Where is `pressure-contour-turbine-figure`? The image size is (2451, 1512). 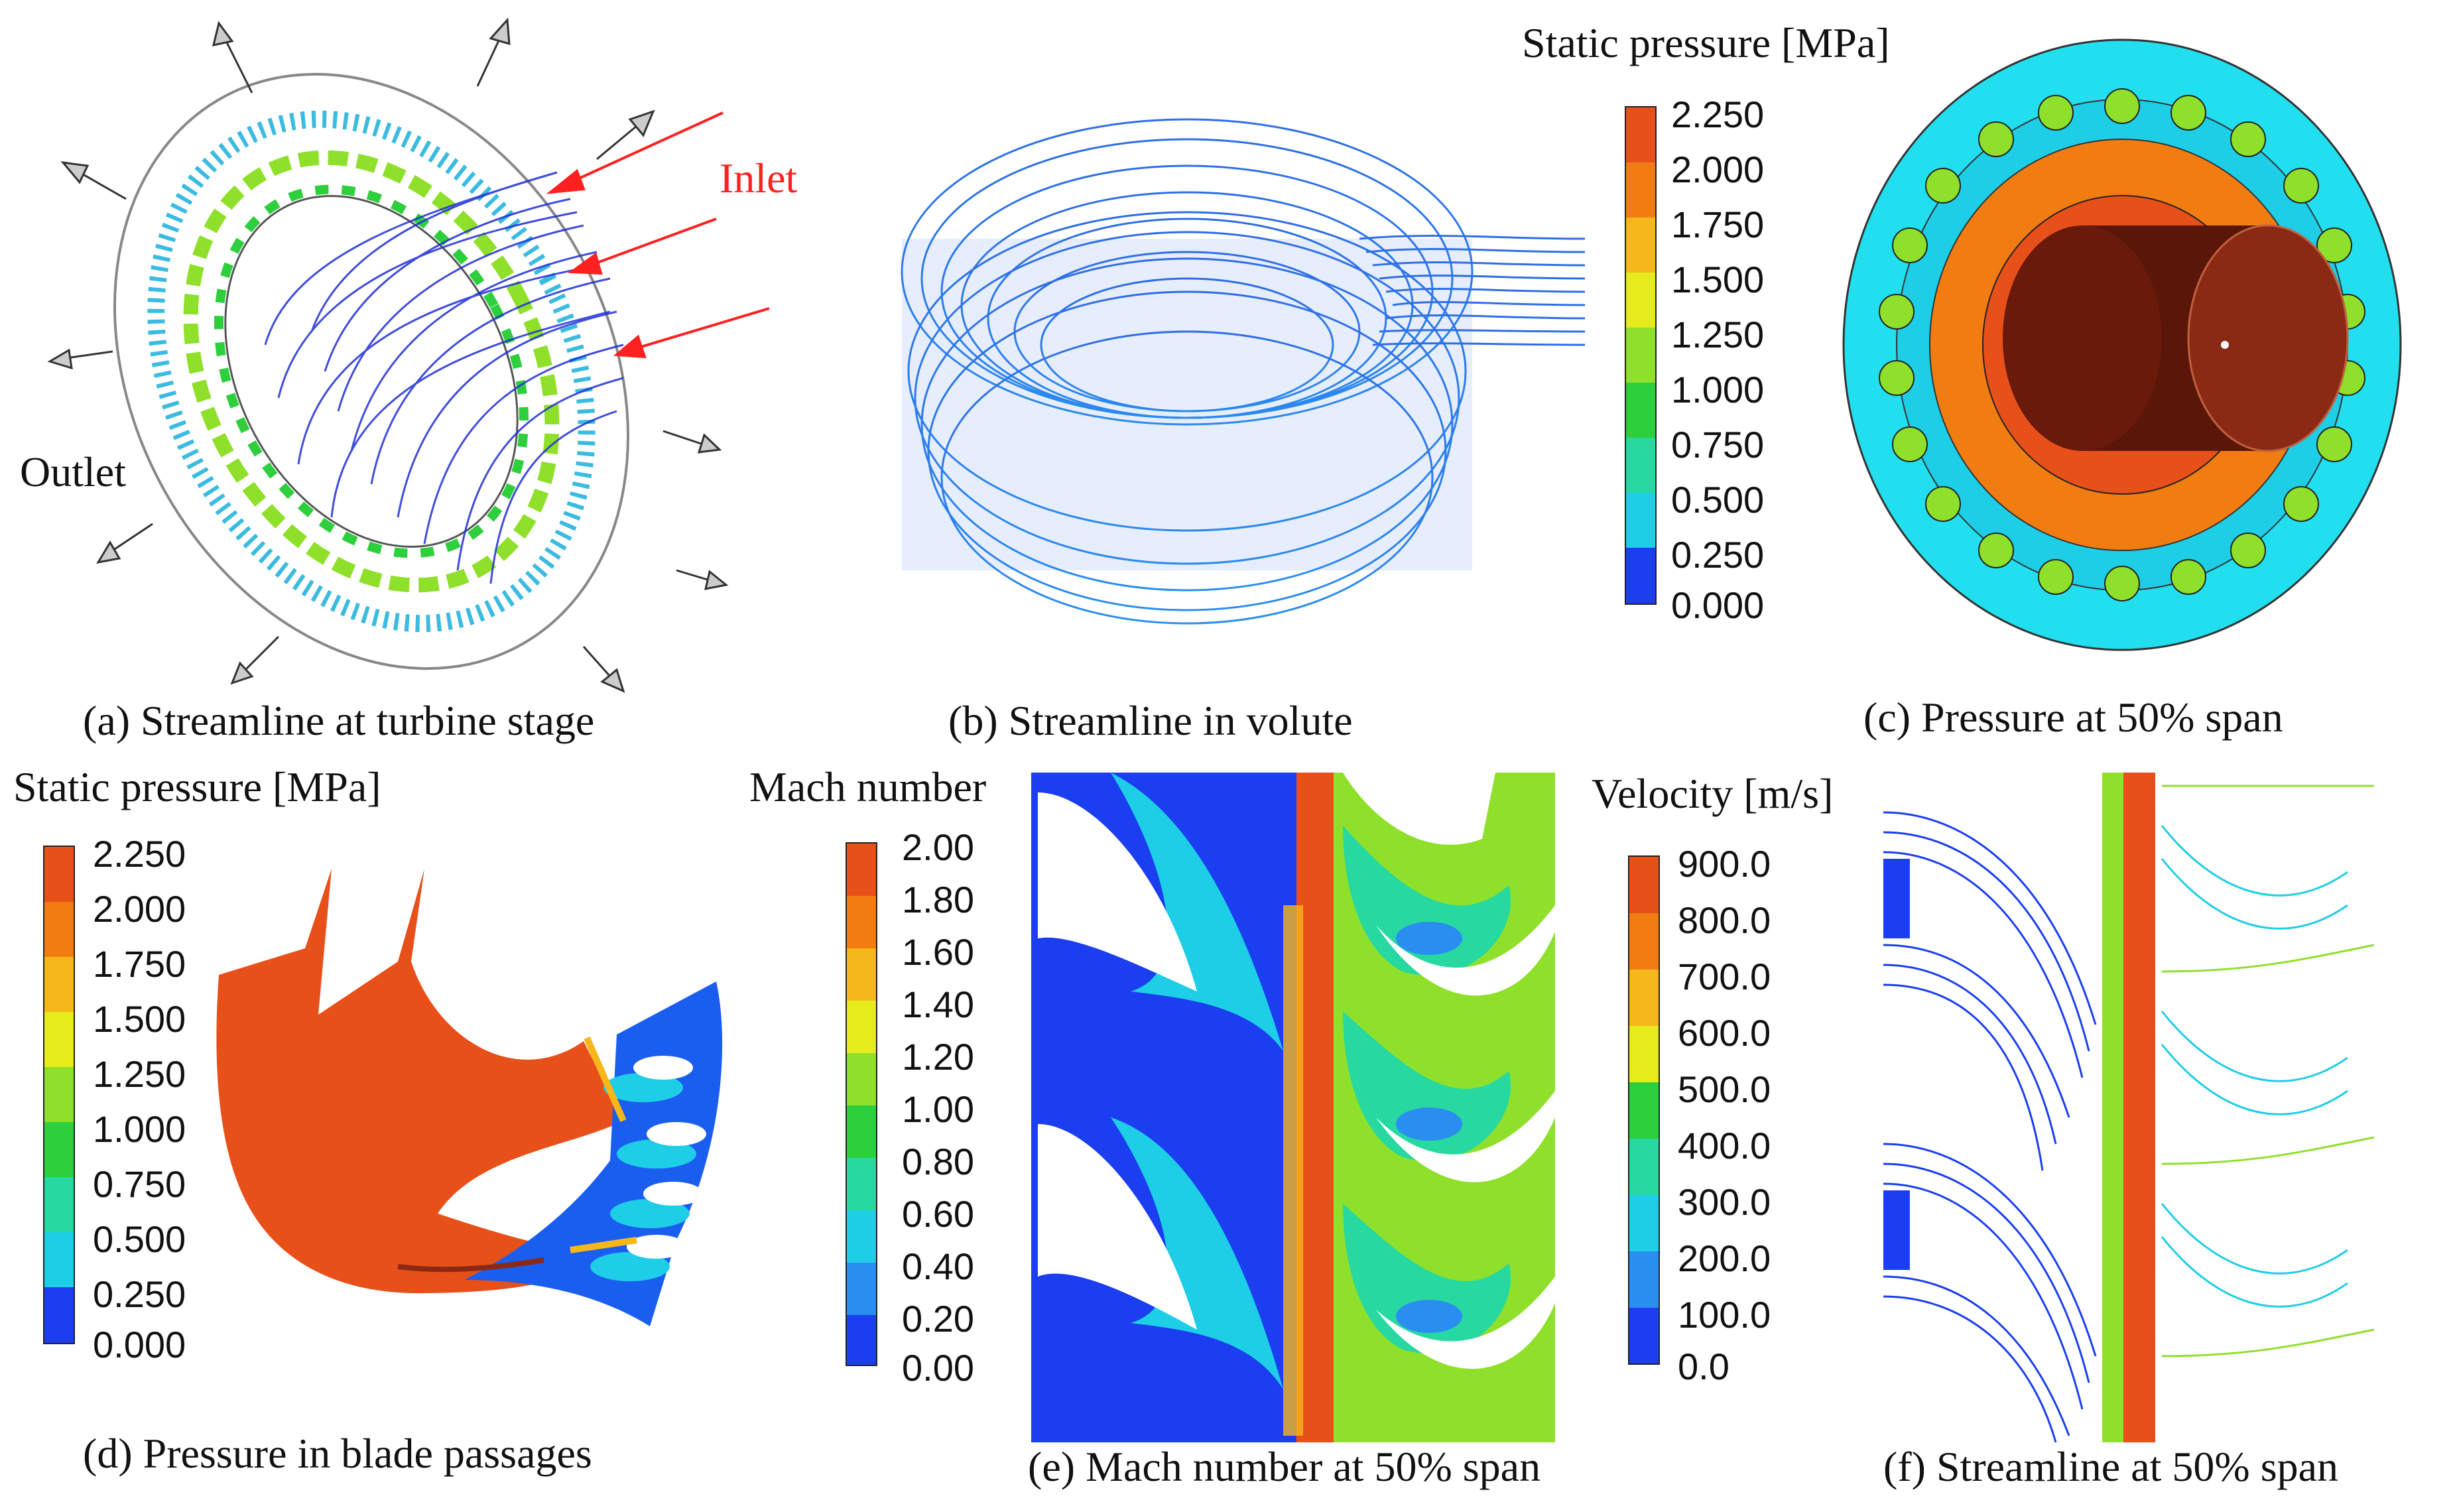 pressure-contour-turbine-figure is located at coordinates (2122, 344).